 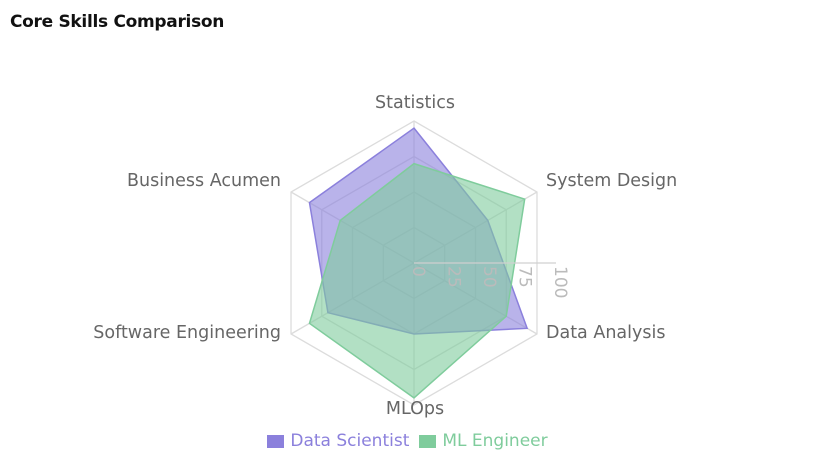 I want to click on tick-label: 100, so click(x=560, y=282).